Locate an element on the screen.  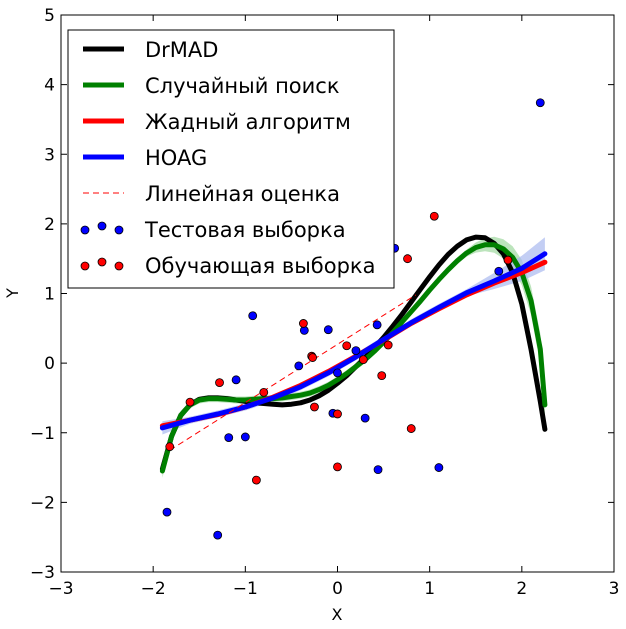
legend-label-6: Обучающая выборка is located at coordinates (260, 266).